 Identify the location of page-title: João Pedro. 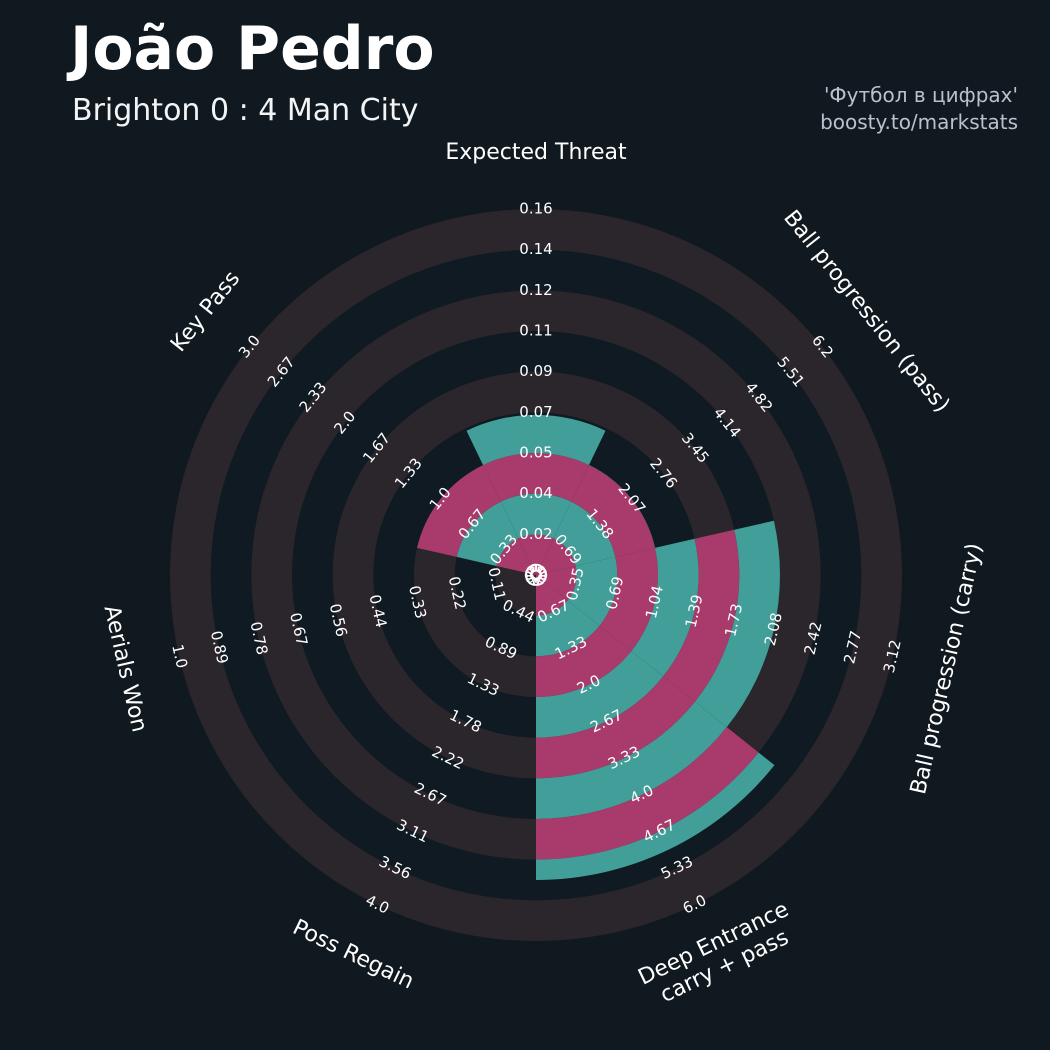
(252, 49).